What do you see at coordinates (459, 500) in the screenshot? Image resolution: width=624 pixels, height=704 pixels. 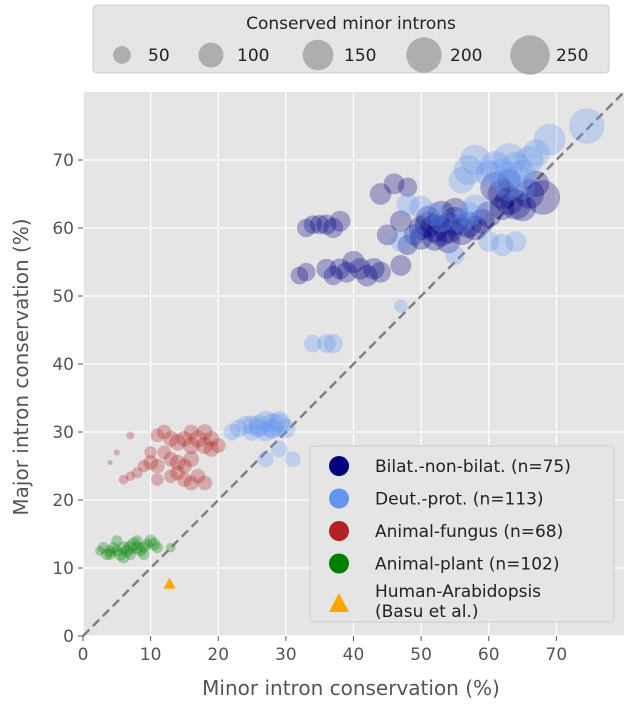 I see `legend-label: Deut.-prot. (n=113)` at bounding box center [459, 500].